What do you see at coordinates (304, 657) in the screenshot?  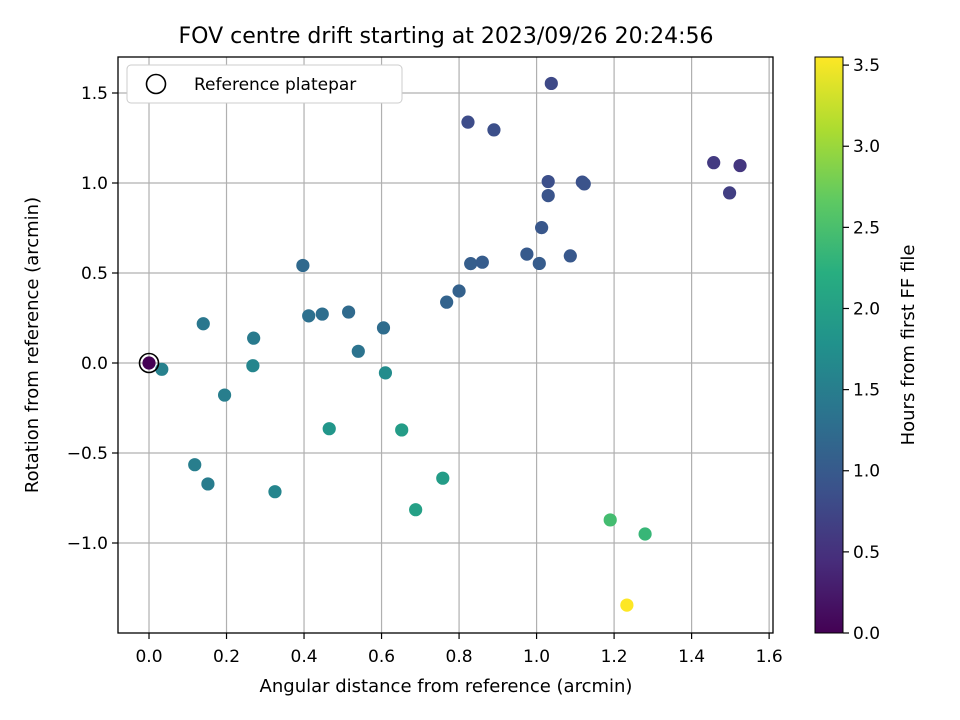 I see `x-tick-label: 0.4` at bounding box center [304, 657].